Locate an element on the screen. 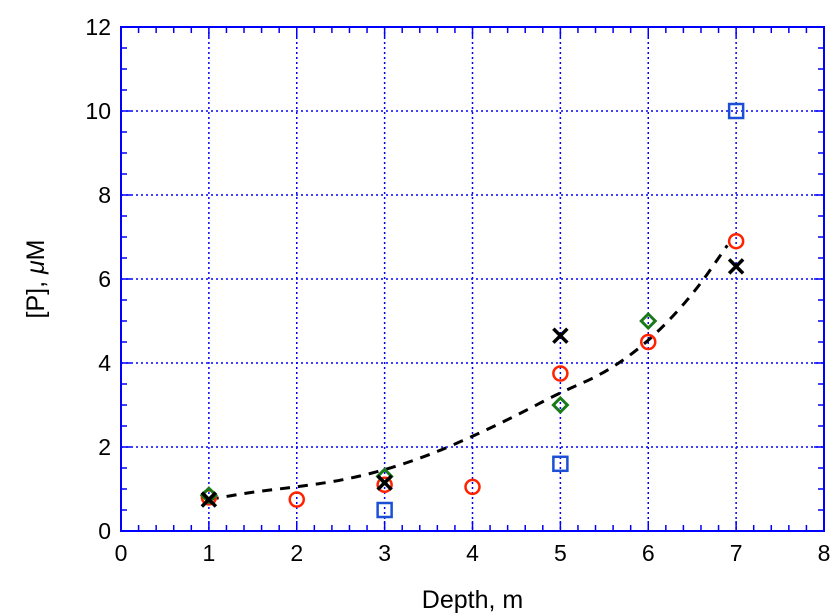 The height and width of the screenshot is (616, 836). y-tick-label: 8 is located at coordinates (104, 195).